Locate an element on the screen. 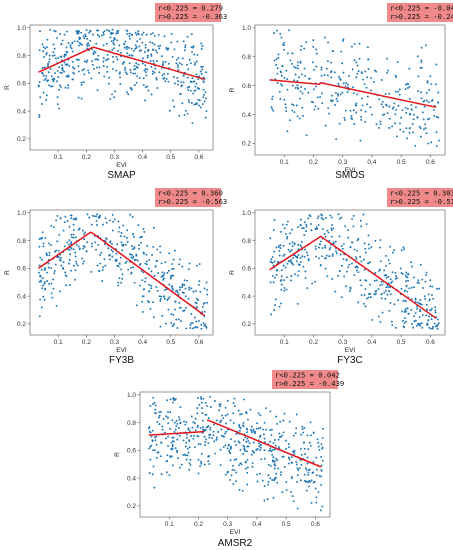  correlation-annotation-box is located at coordinates (420, 197).